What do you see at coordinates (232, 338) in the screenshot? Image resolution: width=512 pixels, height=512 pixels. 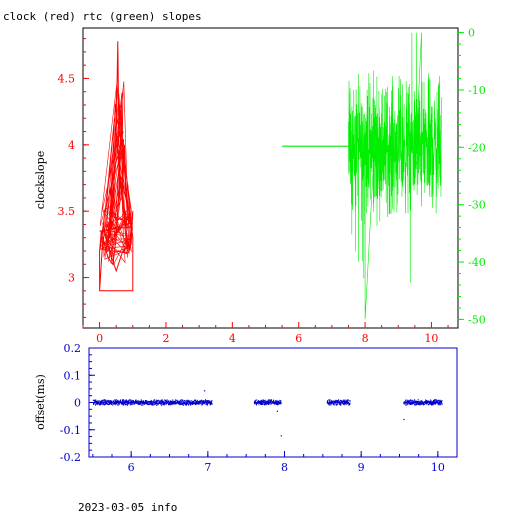 I see `slopes-x-tick-label: 4` at bounding box center [232, 338].